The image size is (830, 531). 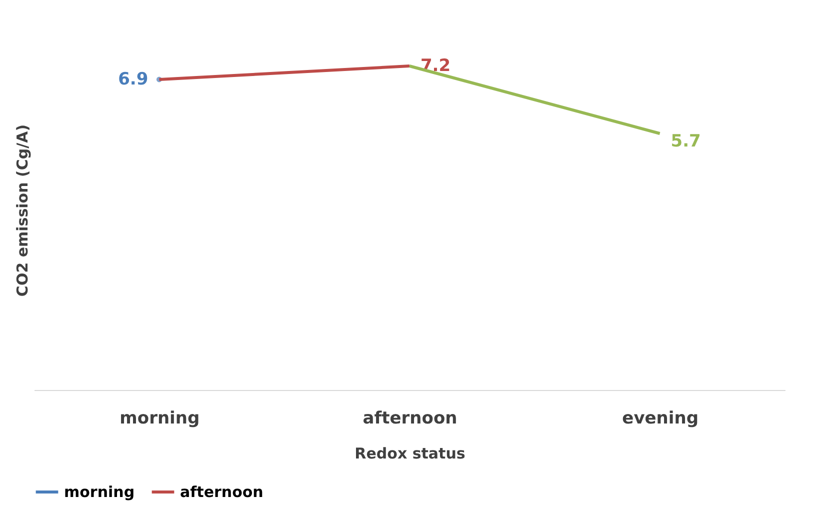 What do you see at coordinates (410, 418) in the screenshot?
I see `x-tick-label: afternoon` at bounding box center [410, 418].